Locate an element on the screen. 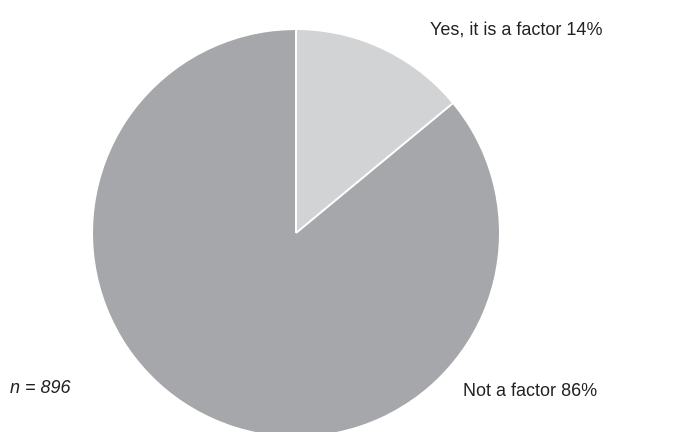  slice-label-no-text: Not a factor is located at coordinates (510, 390).